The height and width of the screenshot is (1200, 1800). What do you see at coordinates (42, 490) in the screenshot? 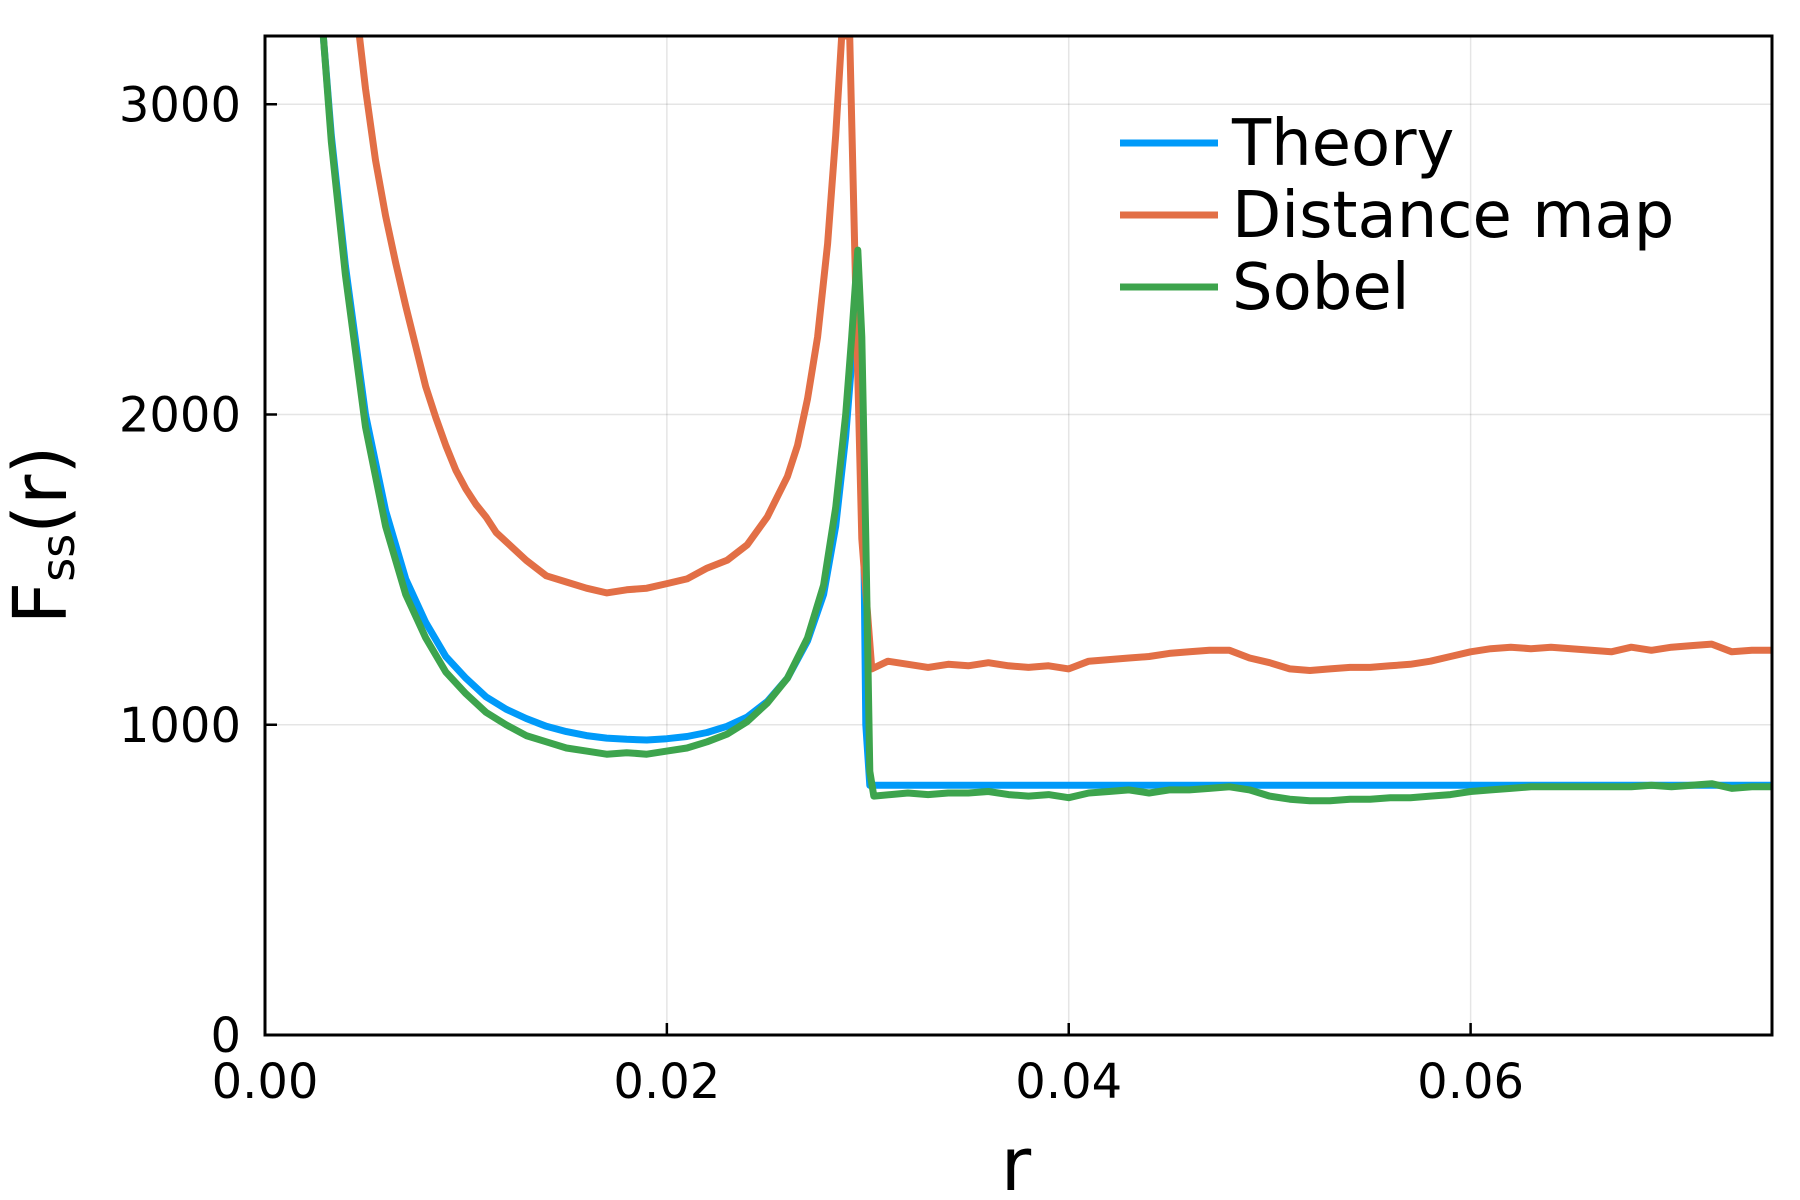
I see `y-axis-label-tail: (r)` at bounding box center [42, 490].